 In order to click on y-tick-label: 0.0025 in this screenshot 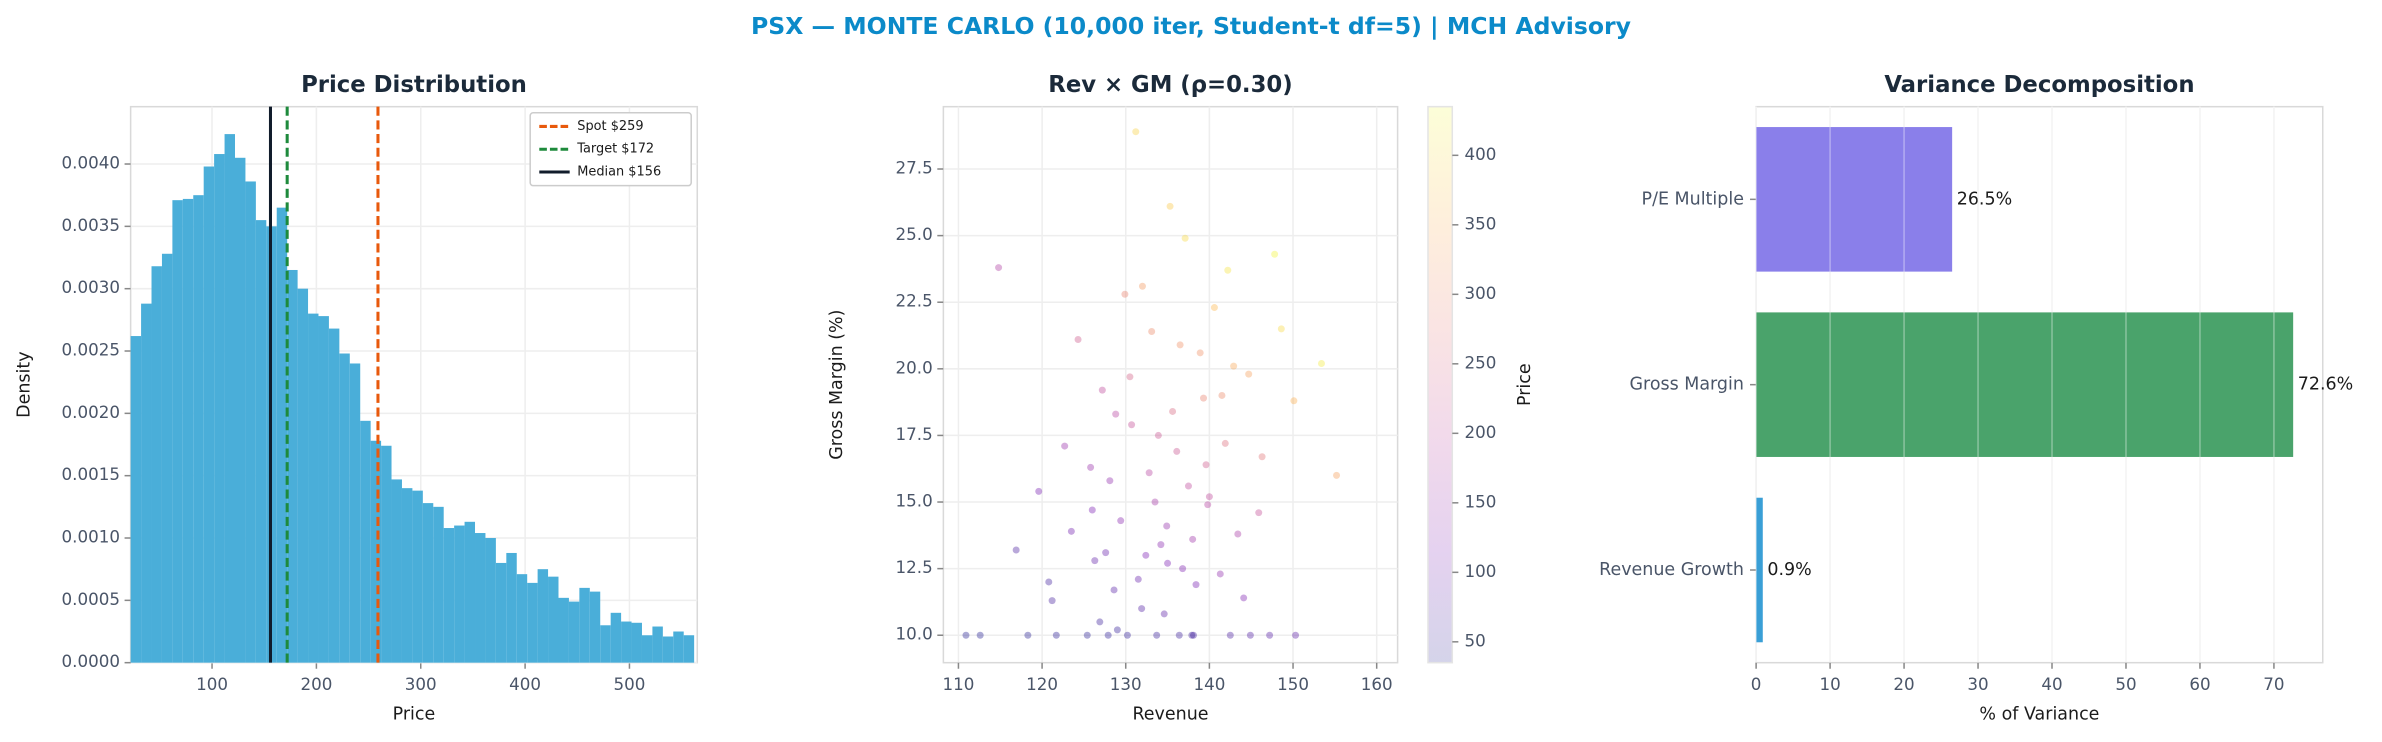, I will do `click(91, 350)`.